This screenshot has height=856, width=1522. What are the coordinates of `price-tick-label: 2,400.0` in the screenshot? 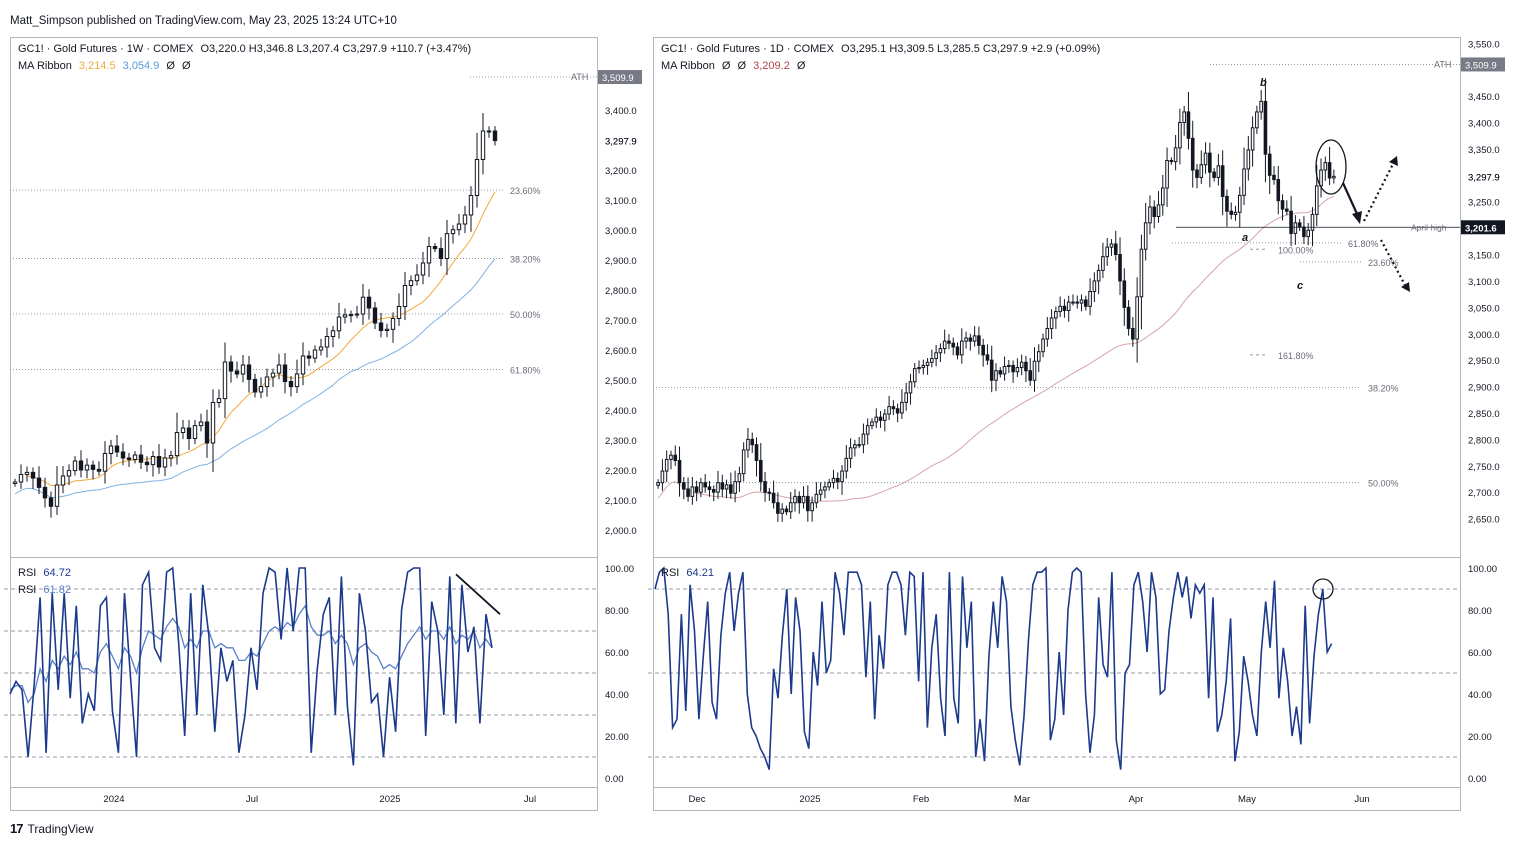 It's located at (621, 411).